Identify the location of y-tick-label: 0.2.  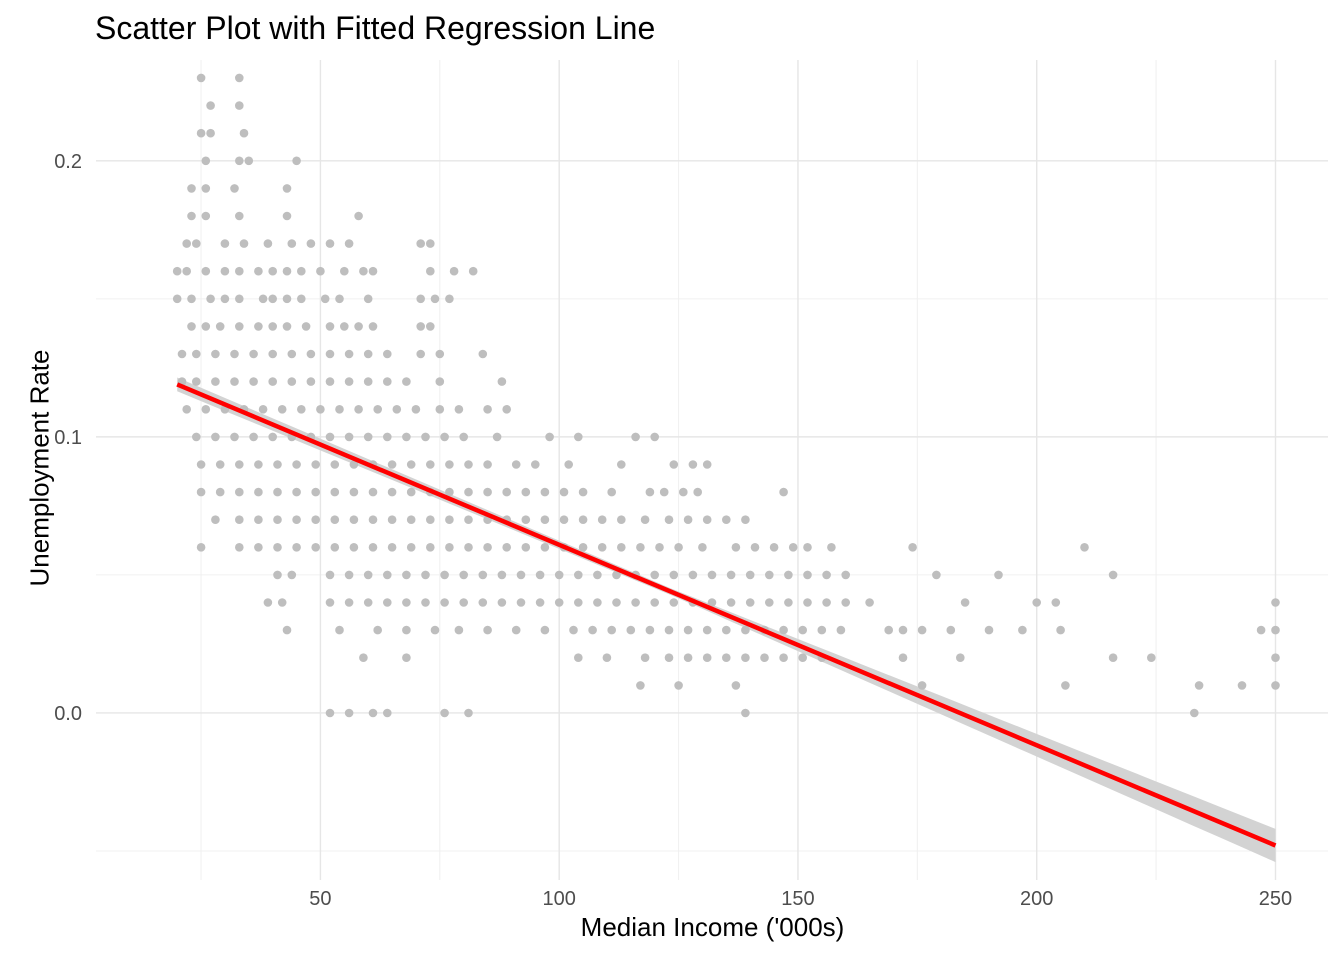
(68, 162).